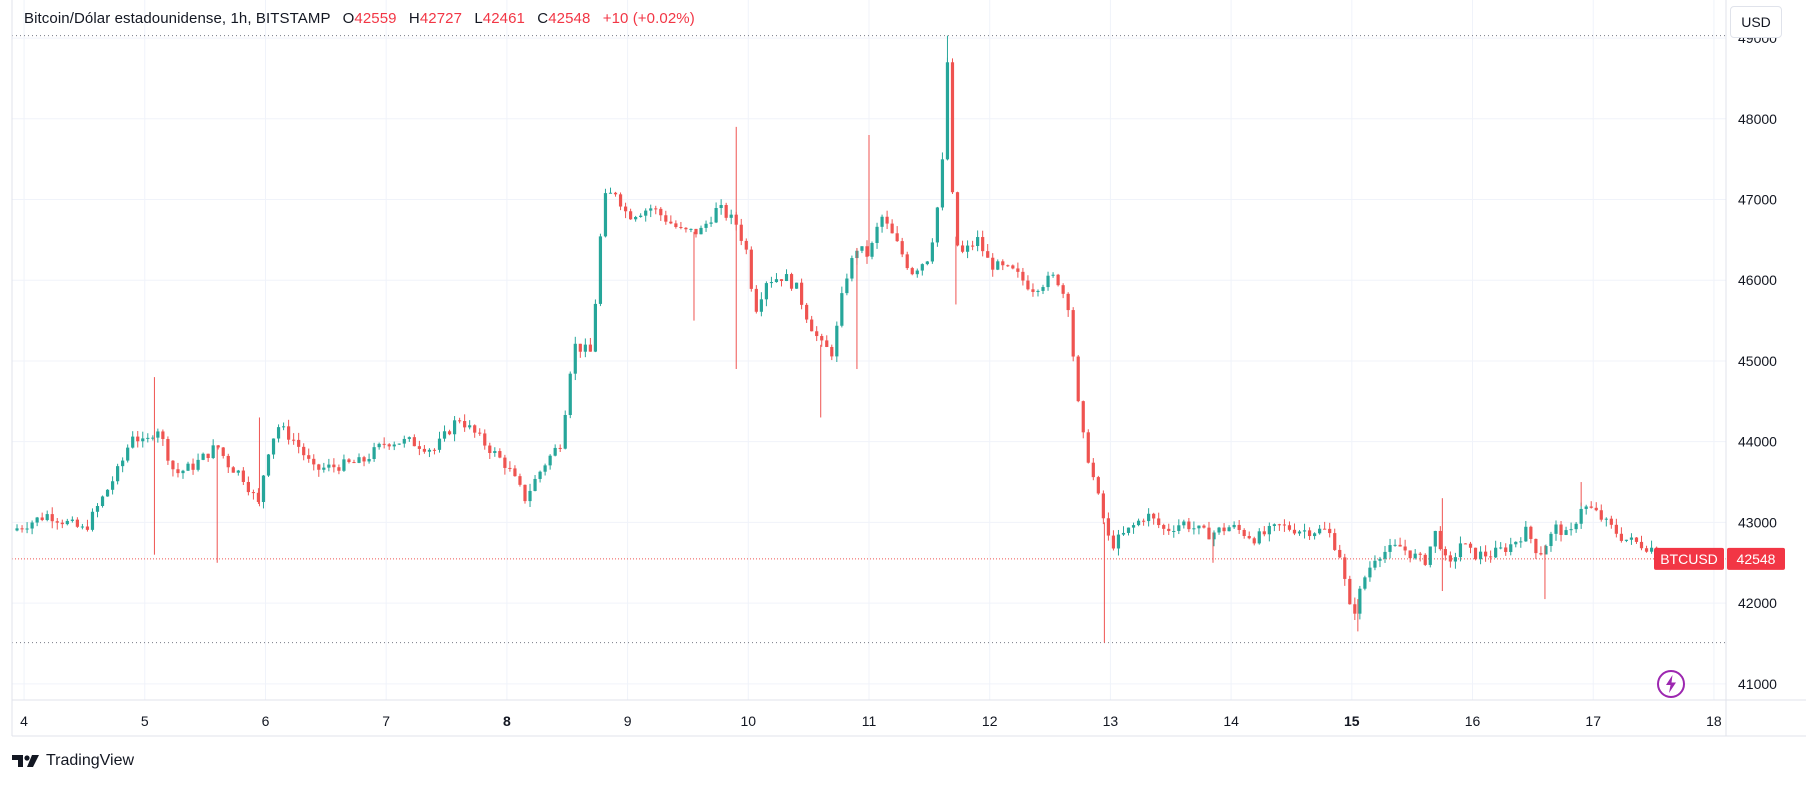  I want to click on time-tick-label: 10, so click(749, 721).